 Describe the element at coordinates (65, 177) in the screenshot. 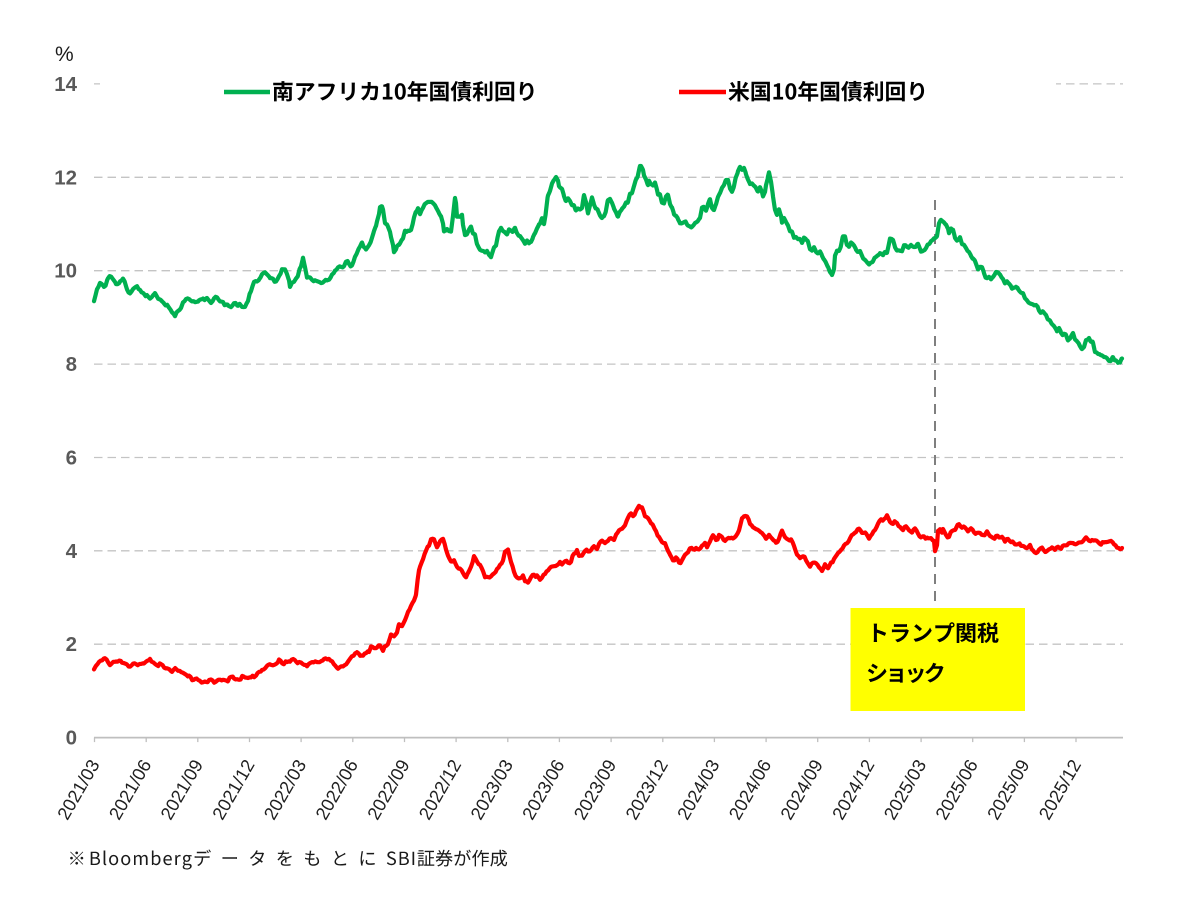

I see `svg-text: 12` at that location.